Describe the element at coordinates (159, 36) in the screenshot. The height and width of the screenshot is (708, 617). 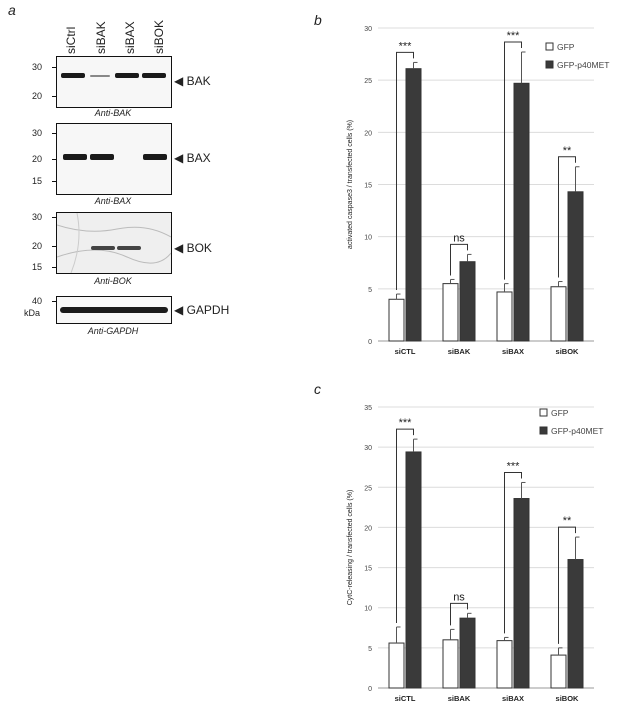
I see `lane-label-sibok: siBOK` at that location.